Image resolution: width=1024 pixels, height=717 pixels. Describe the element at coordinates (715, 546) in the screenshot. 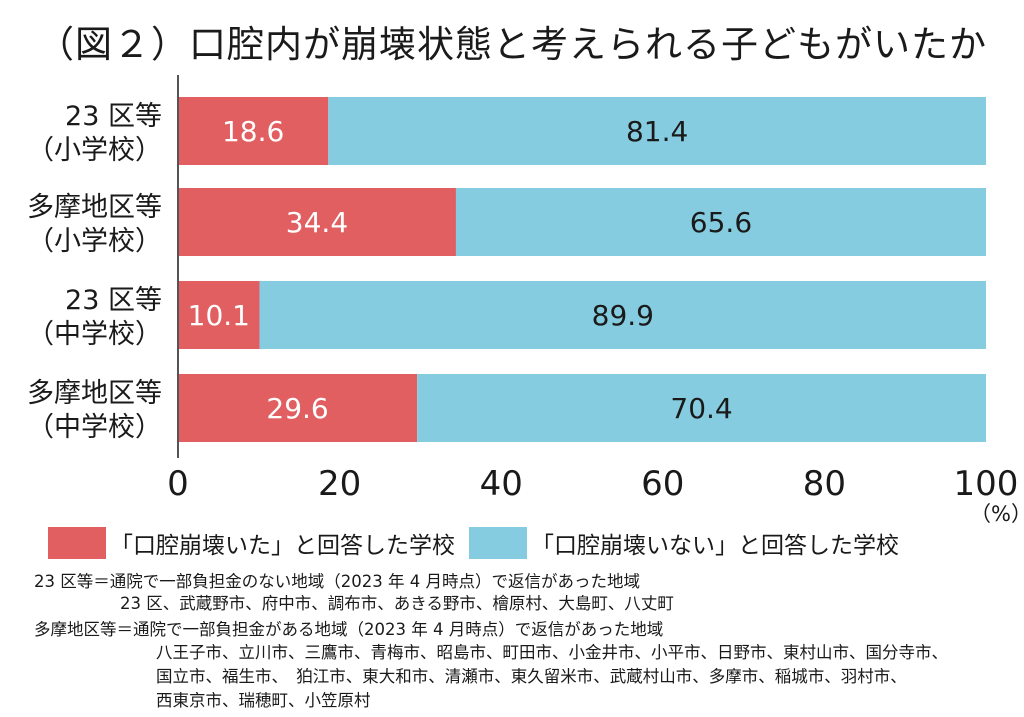

I see `legend-label-absent: 「口腔崩壊いない」と回答した学校` at that location.